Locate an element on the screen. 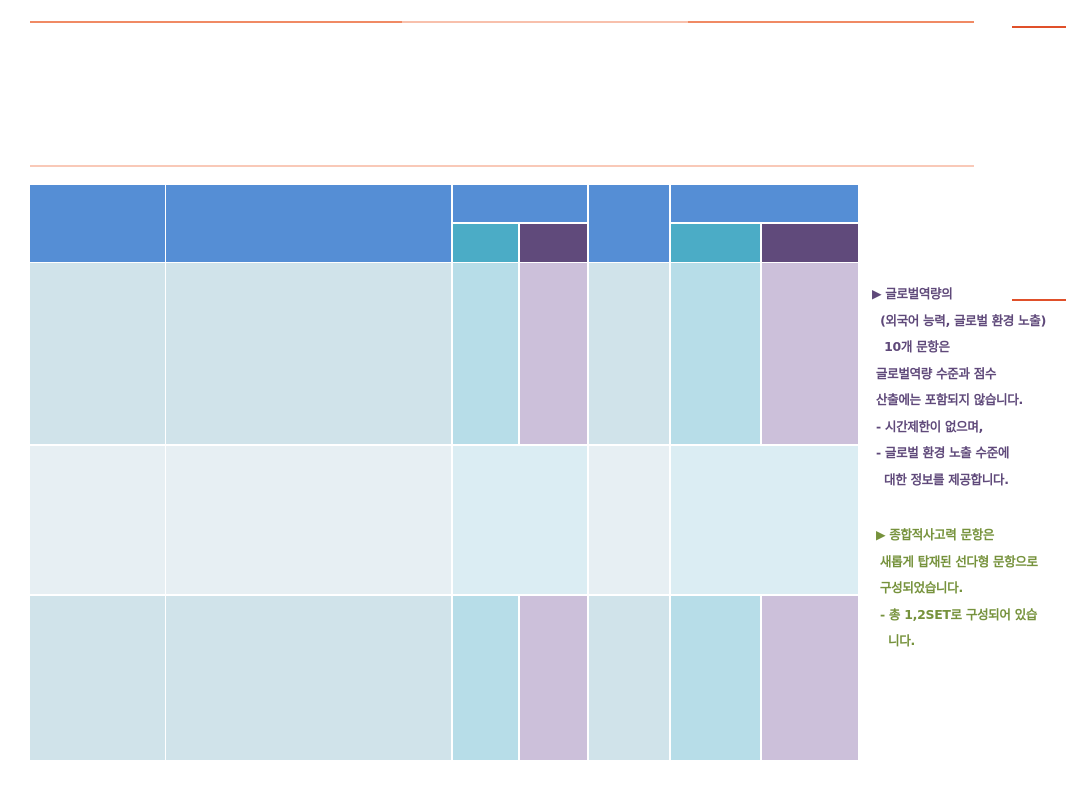 The image size is (1080, 810). note-line: 10개 문항은 is located at coordinates (911, 346).